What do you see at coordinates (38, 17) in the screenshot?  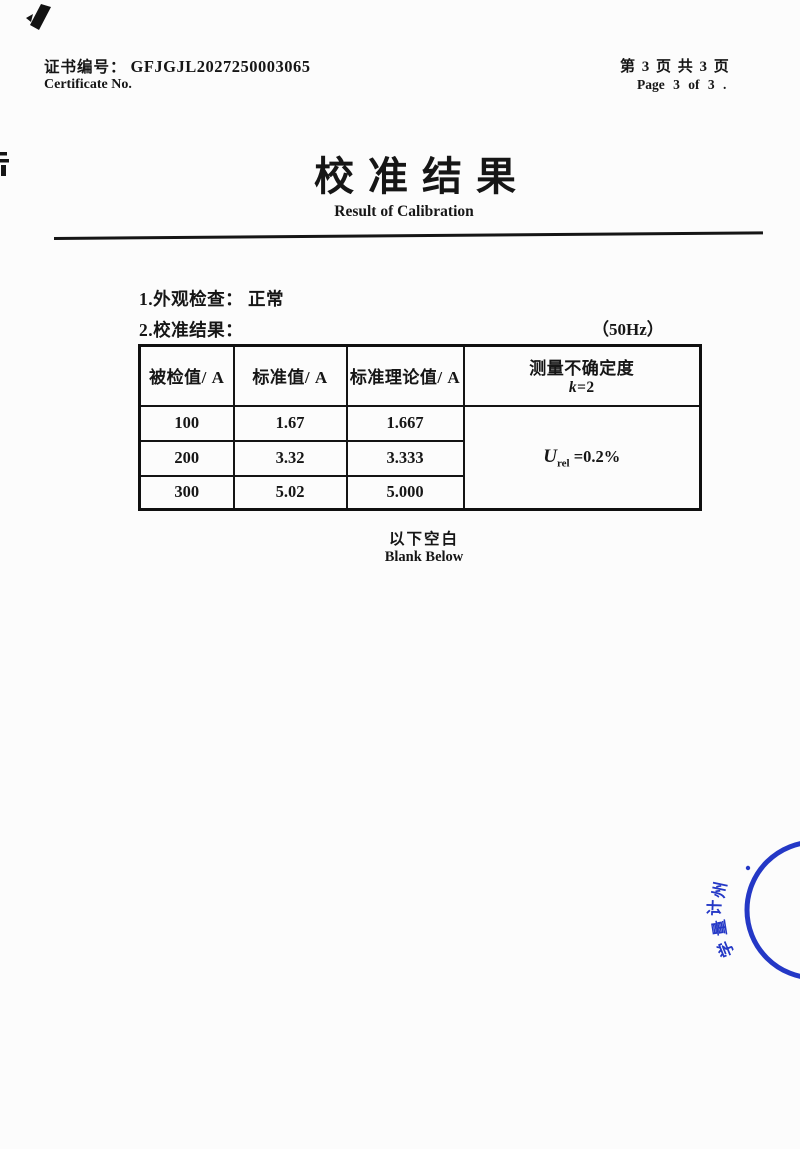 I see `scan-ink-mark-top-left` at bounding box center [38, 17].